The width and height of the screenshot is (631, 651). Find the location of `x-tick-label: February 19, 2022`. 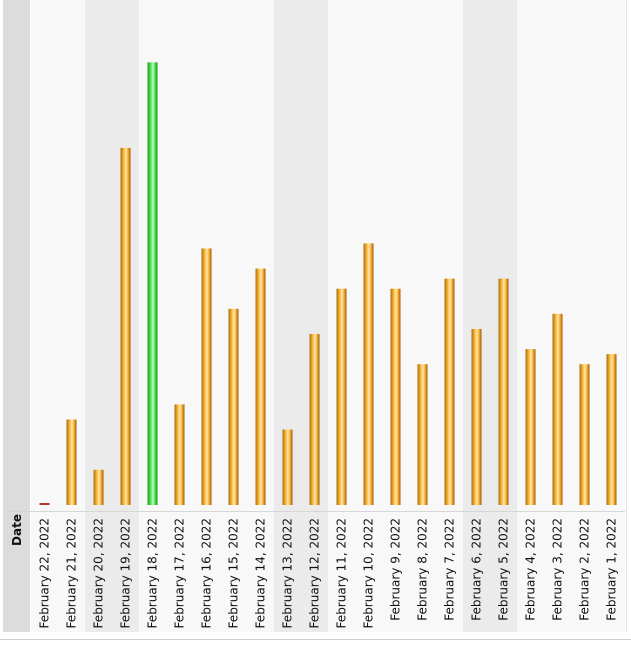

x-tick-label: February 19, 2022 is located at coordinates (126, 573).